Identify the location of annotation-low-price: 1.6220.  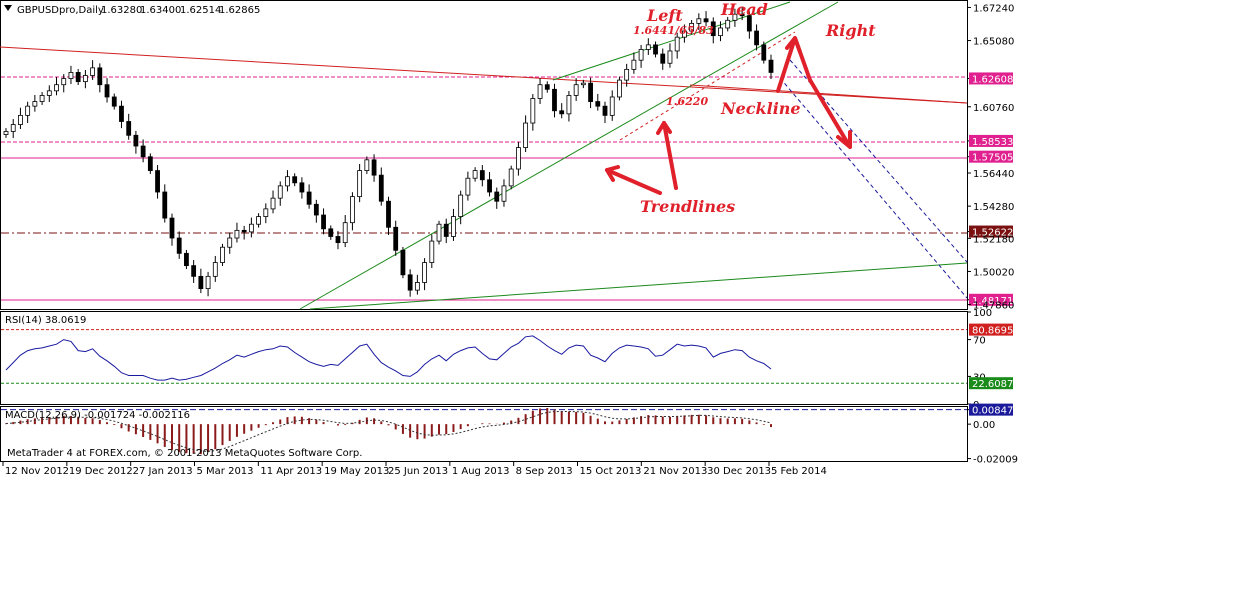
(687, 101).